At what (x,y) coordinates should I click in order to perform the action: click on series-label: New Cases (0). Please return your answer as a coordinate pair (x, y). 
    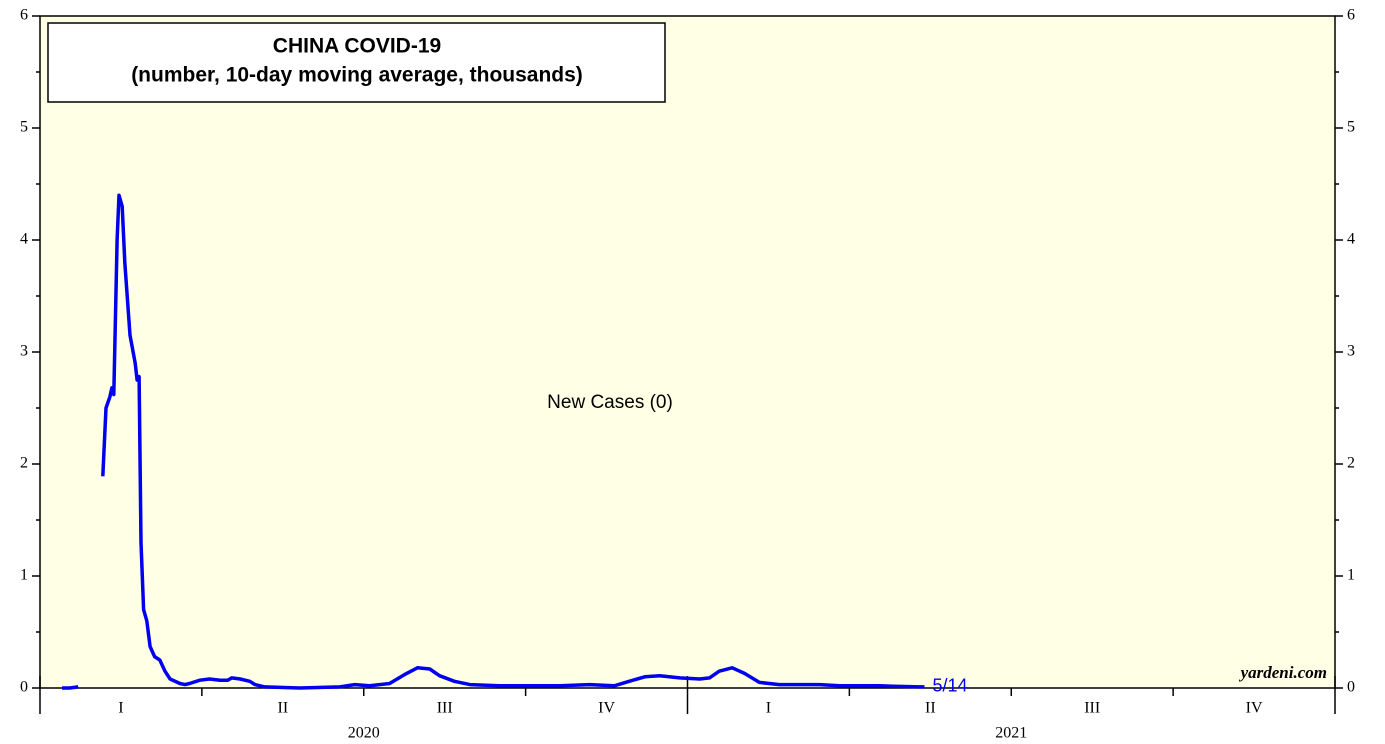
    Looking at the image, I should click on (610, 402).